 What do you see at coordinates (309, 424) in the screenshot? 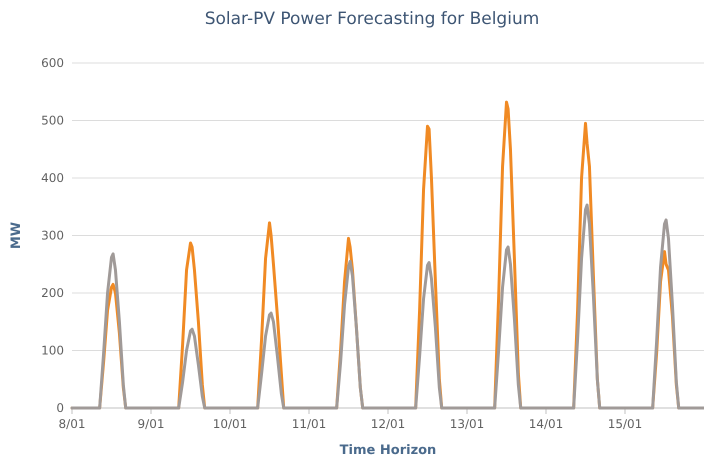
I see `x-tick-label: 11/01` at bounding box center [309, 424].